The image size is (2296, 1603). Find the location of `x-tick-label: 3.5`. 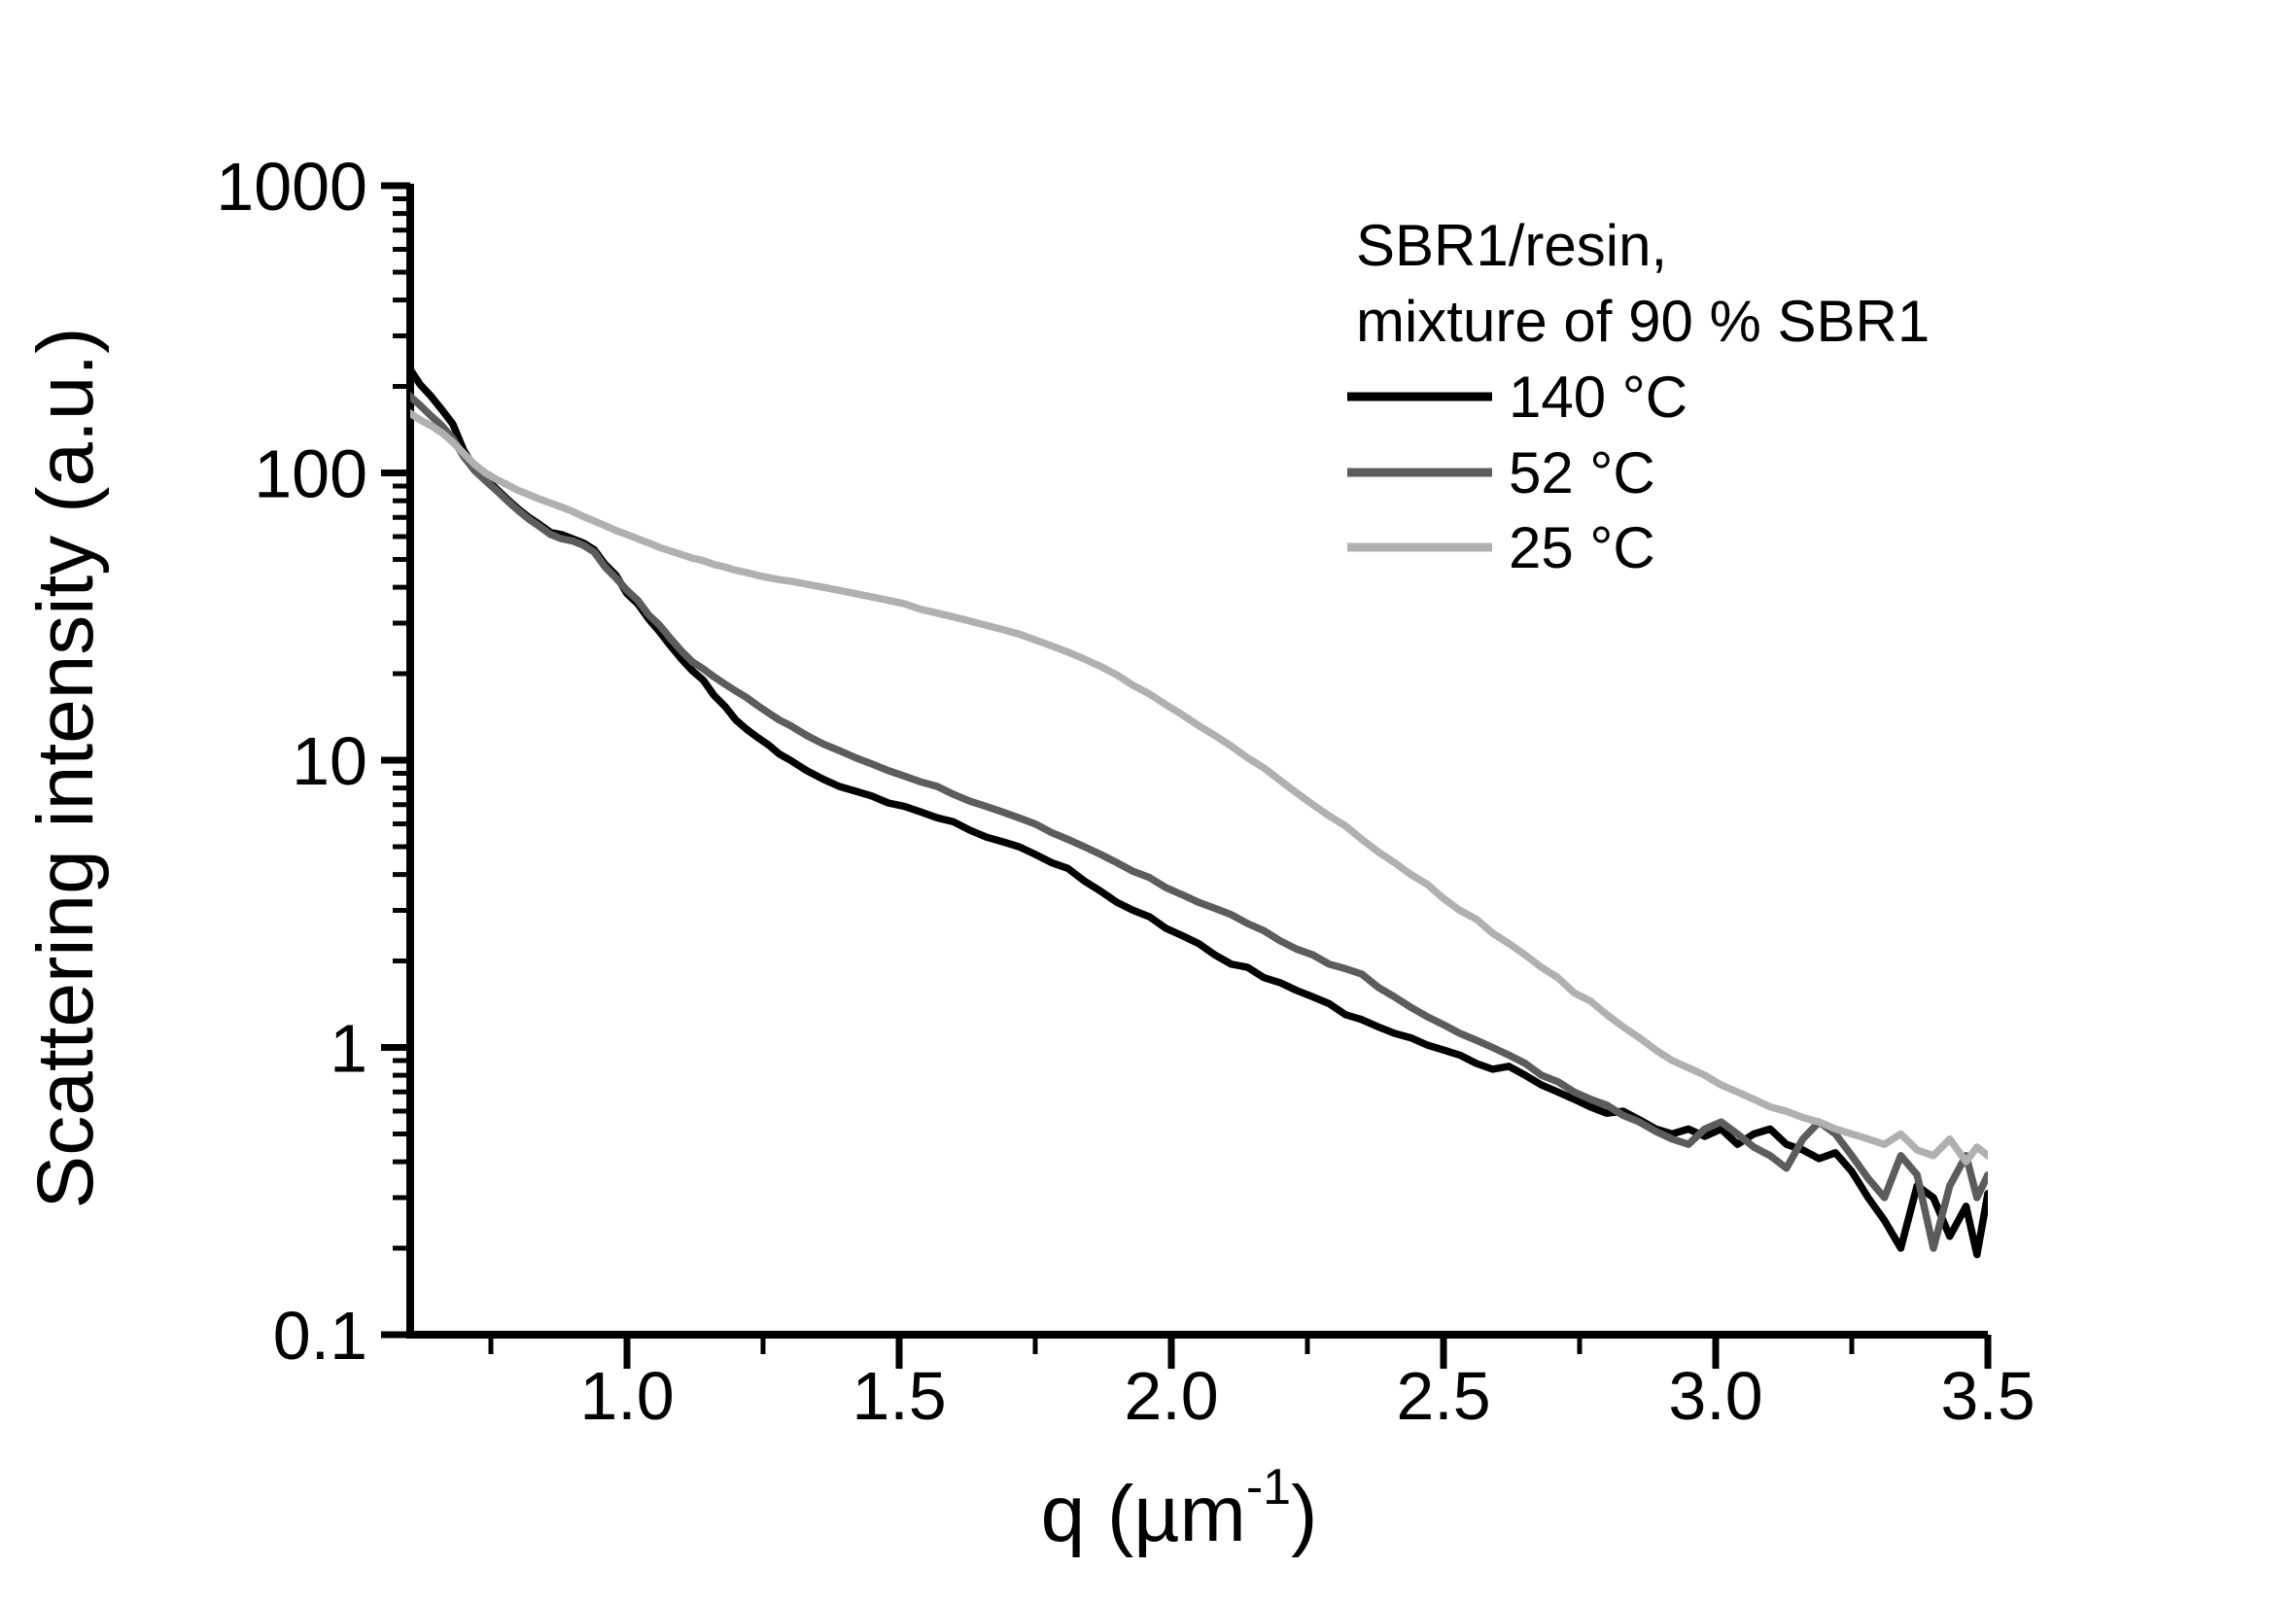

x-tick-label: 3.5 is located at coordinates (1987, 1396).